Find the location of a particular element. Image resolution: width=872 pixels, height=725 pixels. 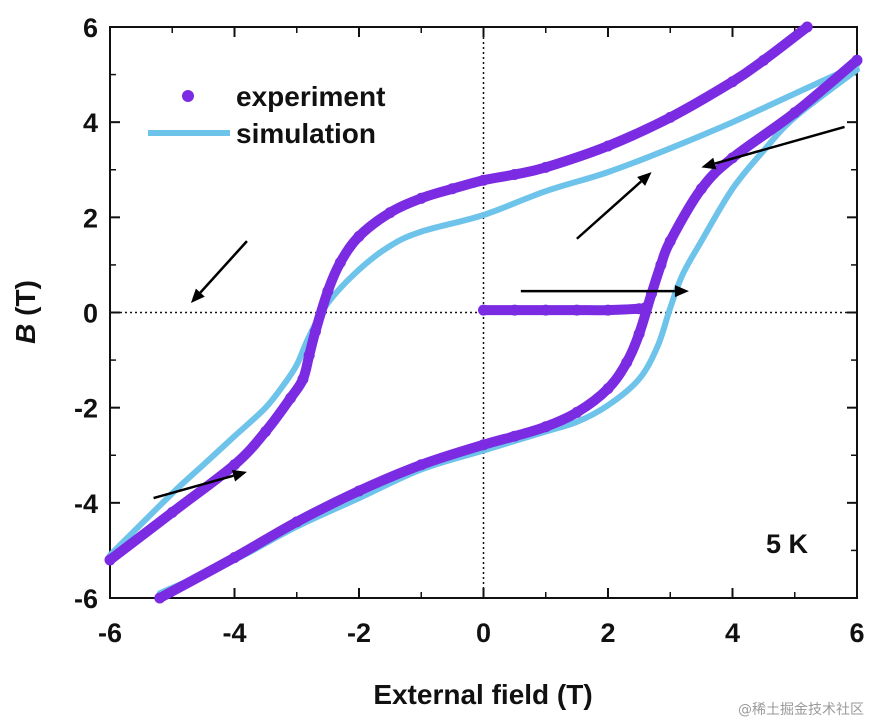

y-tick-label: 2 is located at coordinates (90, 218).